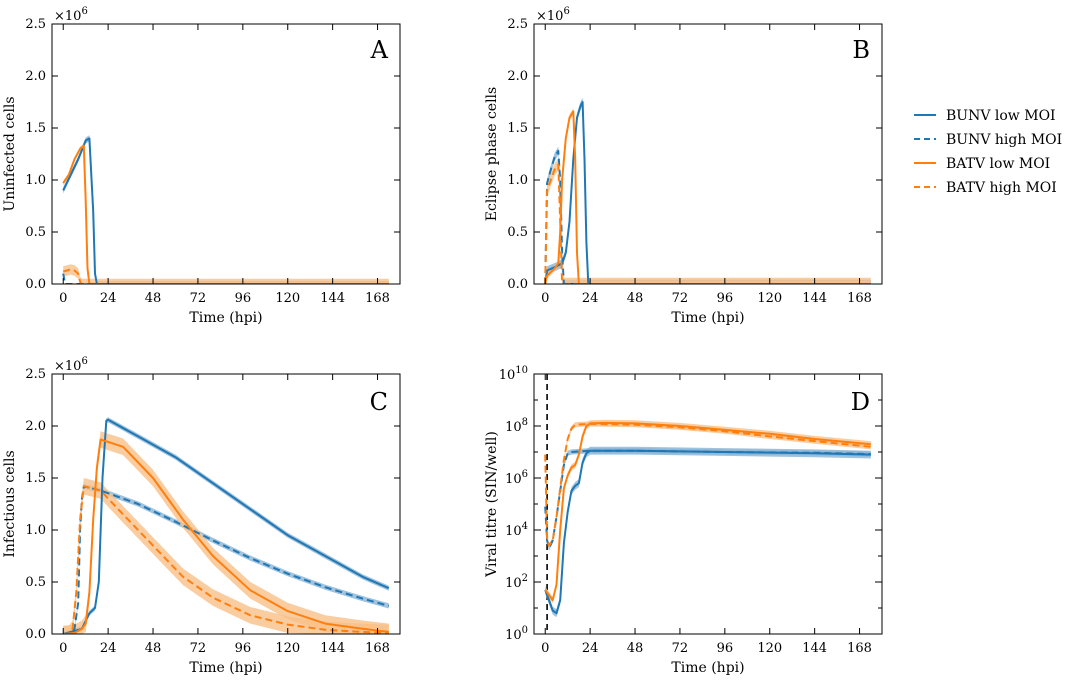 This screenshot has height=682, width=1068. What do you see at coordinates (513, 374) in the screenshot?
I see `y-tick-label: 10¹⁰` at bounding box center [513, 374].